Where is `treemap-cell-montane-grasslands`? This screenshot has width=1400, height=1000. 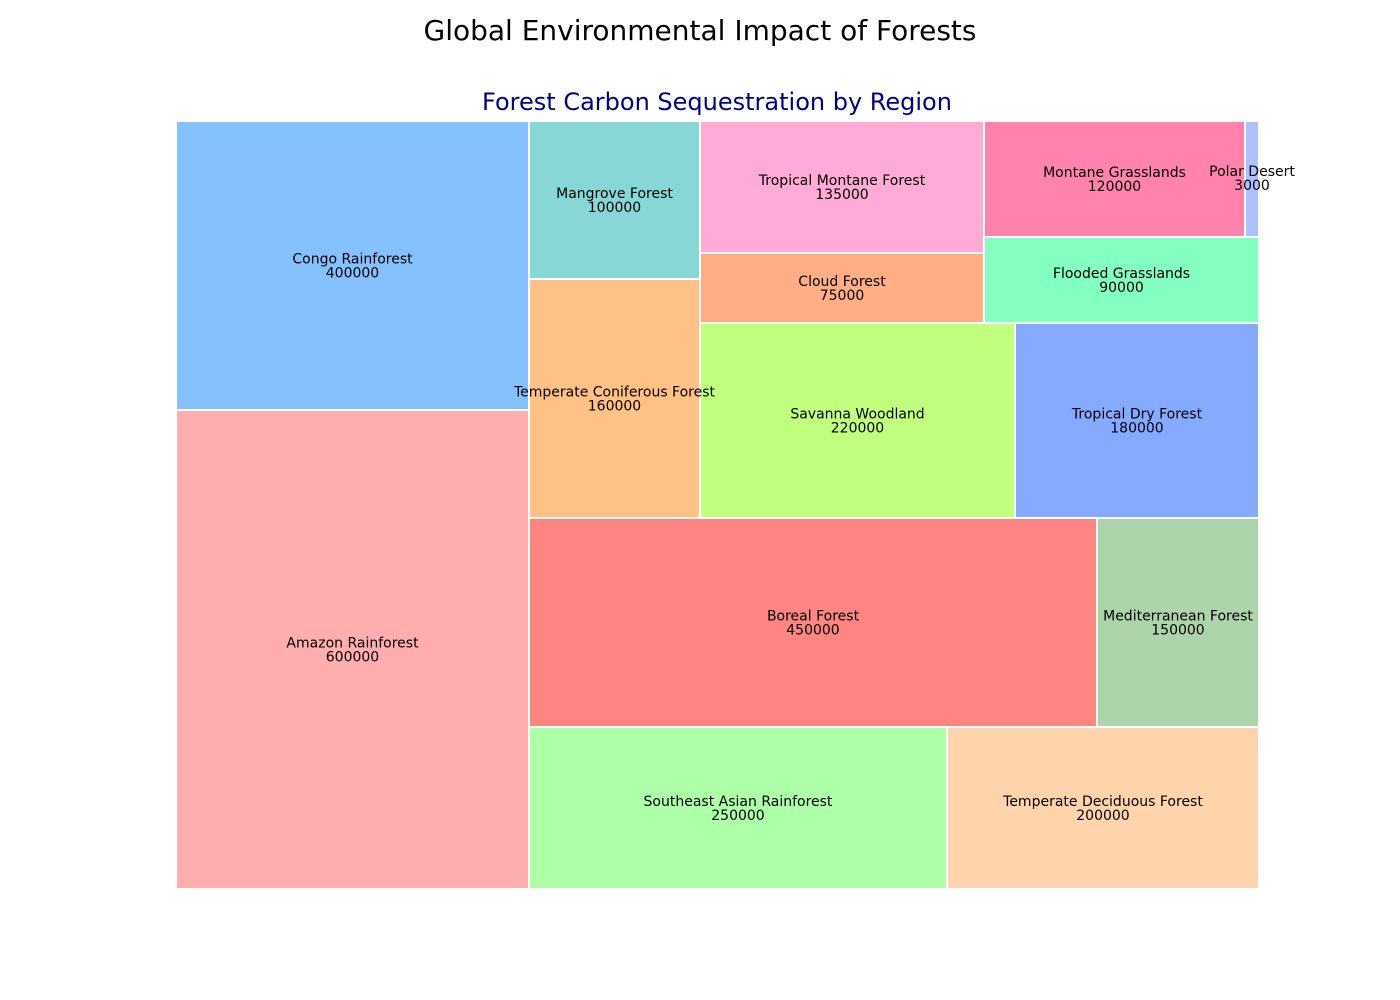
treemap-cell-montane-grasslands is located at coordinates (1114, 179).